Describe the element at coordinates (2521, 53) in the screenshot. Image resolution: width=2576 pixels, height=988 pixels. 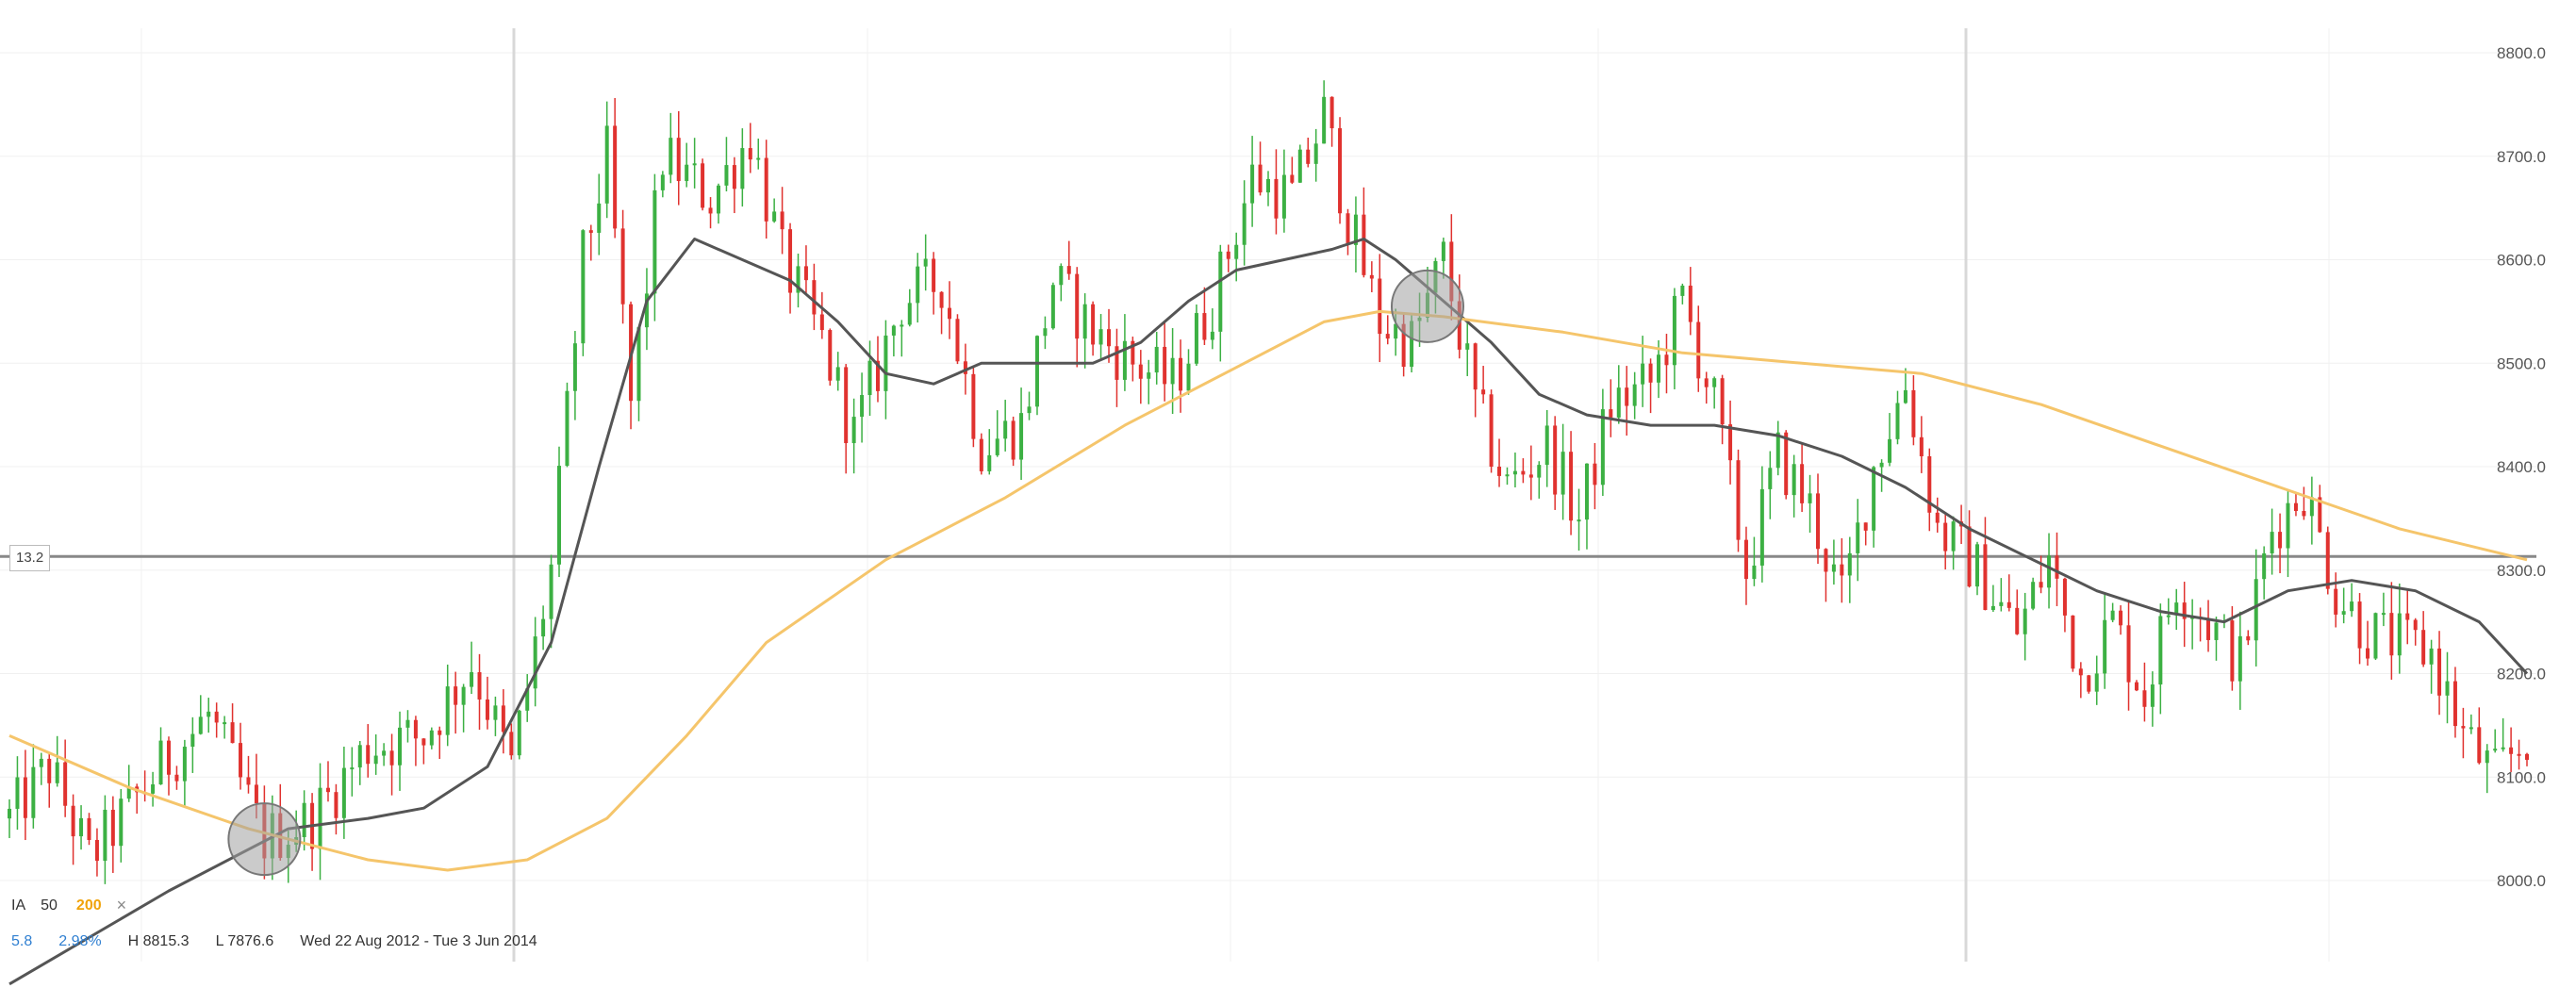
I see `y-tick-label: 8800.0` at that location.